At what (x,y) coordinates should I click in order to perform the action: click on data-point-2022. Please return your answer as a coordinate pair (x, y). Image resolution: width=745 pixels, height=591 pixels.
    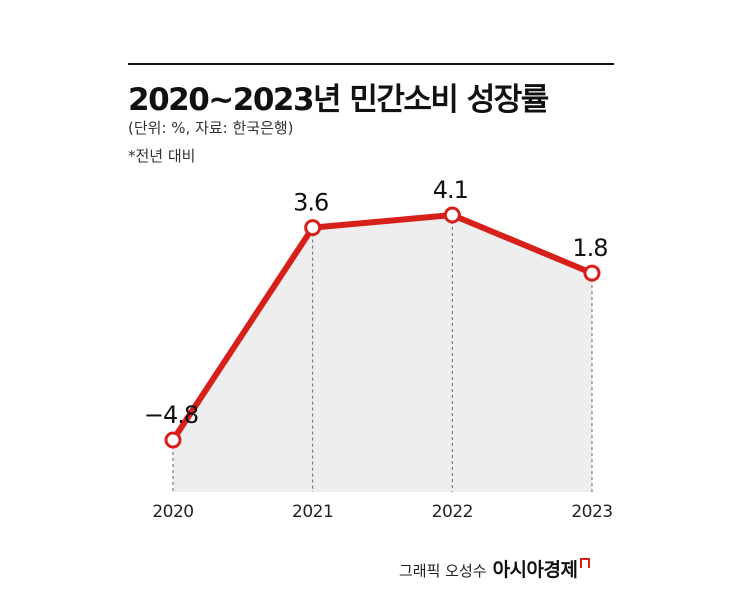
    Looking at the image, I should click on (452, 215).